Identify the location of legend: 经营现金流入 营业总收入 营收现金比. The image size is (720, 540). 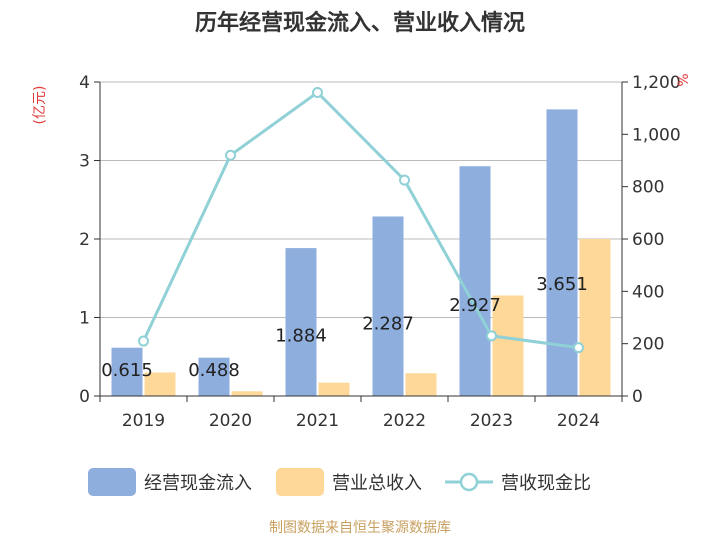
(339, 482).